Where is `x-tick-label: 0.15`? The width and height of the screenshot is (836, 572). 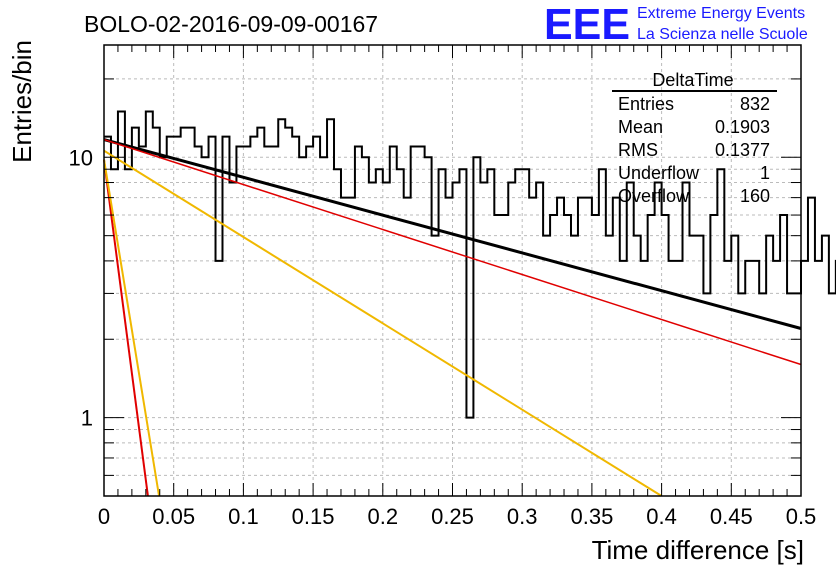
x-tick-label: 0.15 is located at coordinates (313, 516).